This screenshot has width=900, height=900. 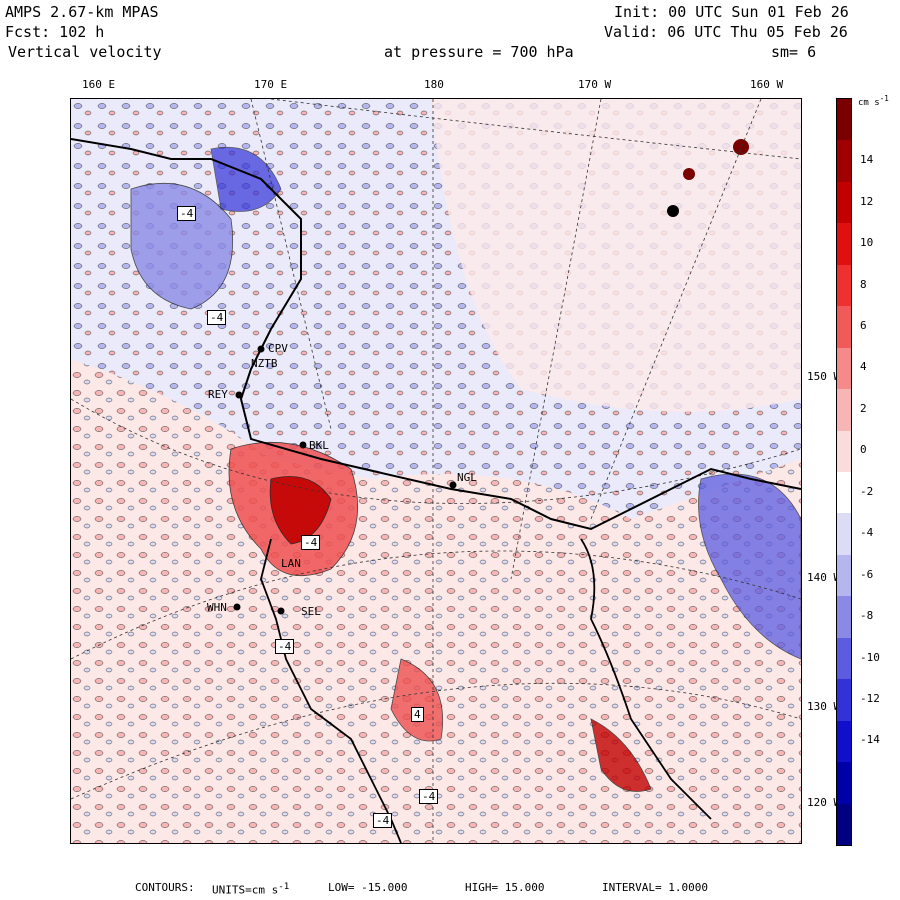 What do you see at coordinates (731, 12) in the screenshot?
I see `init-time: Init: 00 UTC Sun 01 Feb 26` at bounding box center [731, 12].